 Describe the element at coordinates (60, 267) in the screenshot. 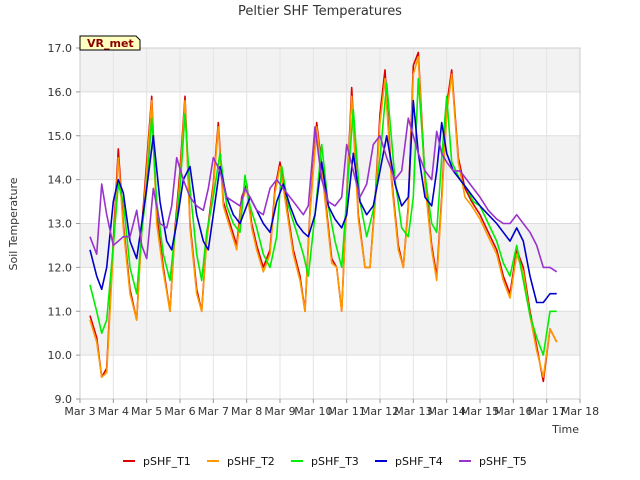

I see `y-tick-label: 12.0` at that location.